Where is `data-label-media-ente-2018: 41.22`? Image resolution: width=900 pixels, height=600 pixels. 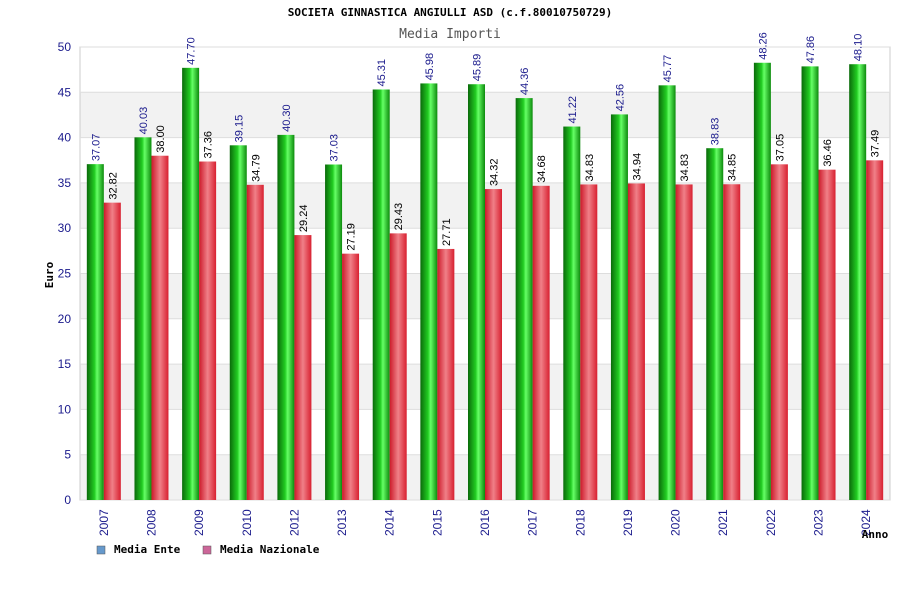
data-label-media-ente-2018: 41.22 is located at coordinates (573, 110).